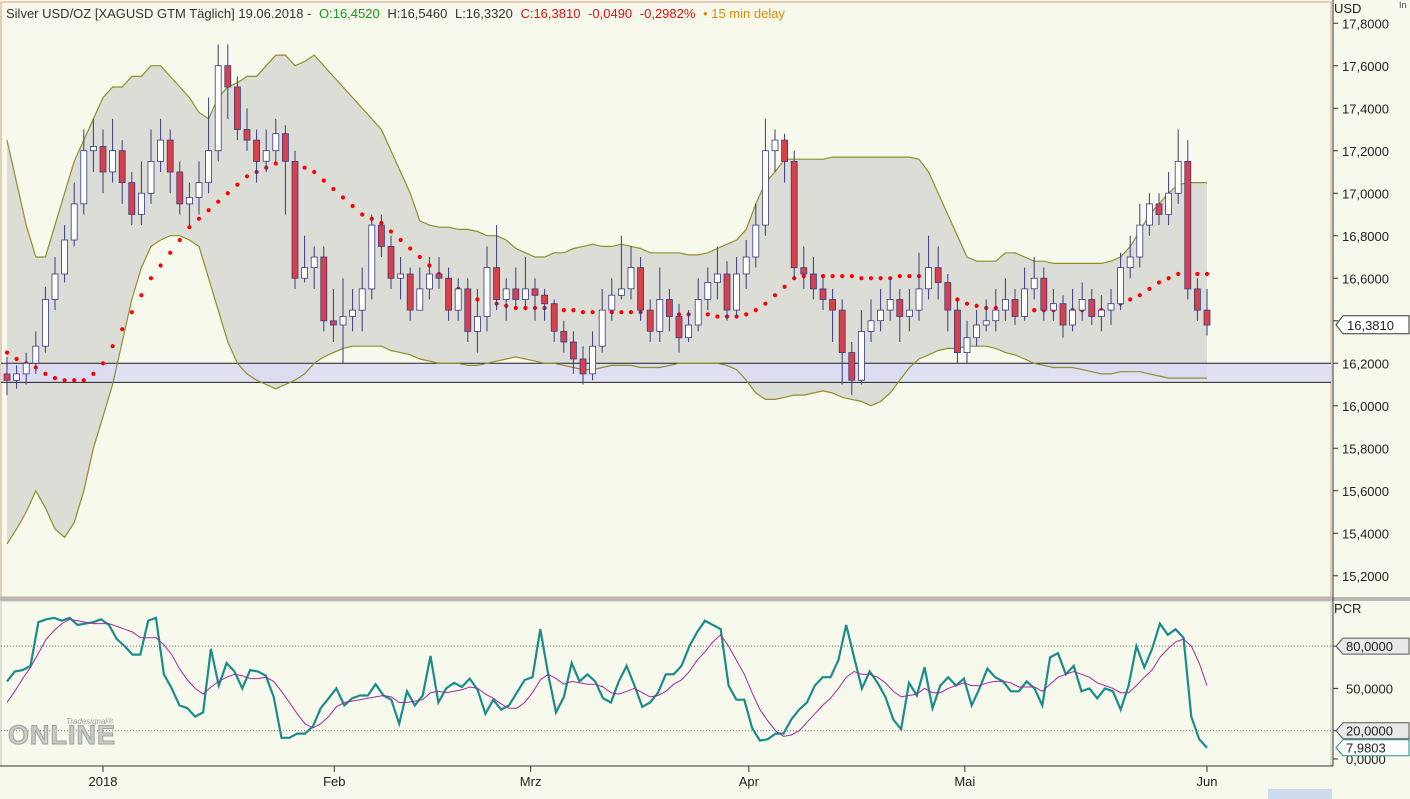 The image size is (1410, 799). What do you see at coordinates (1365, 576) in the screenshot?
I see `price-tick-label: 15,2000` at bounding box center [1365, 576].